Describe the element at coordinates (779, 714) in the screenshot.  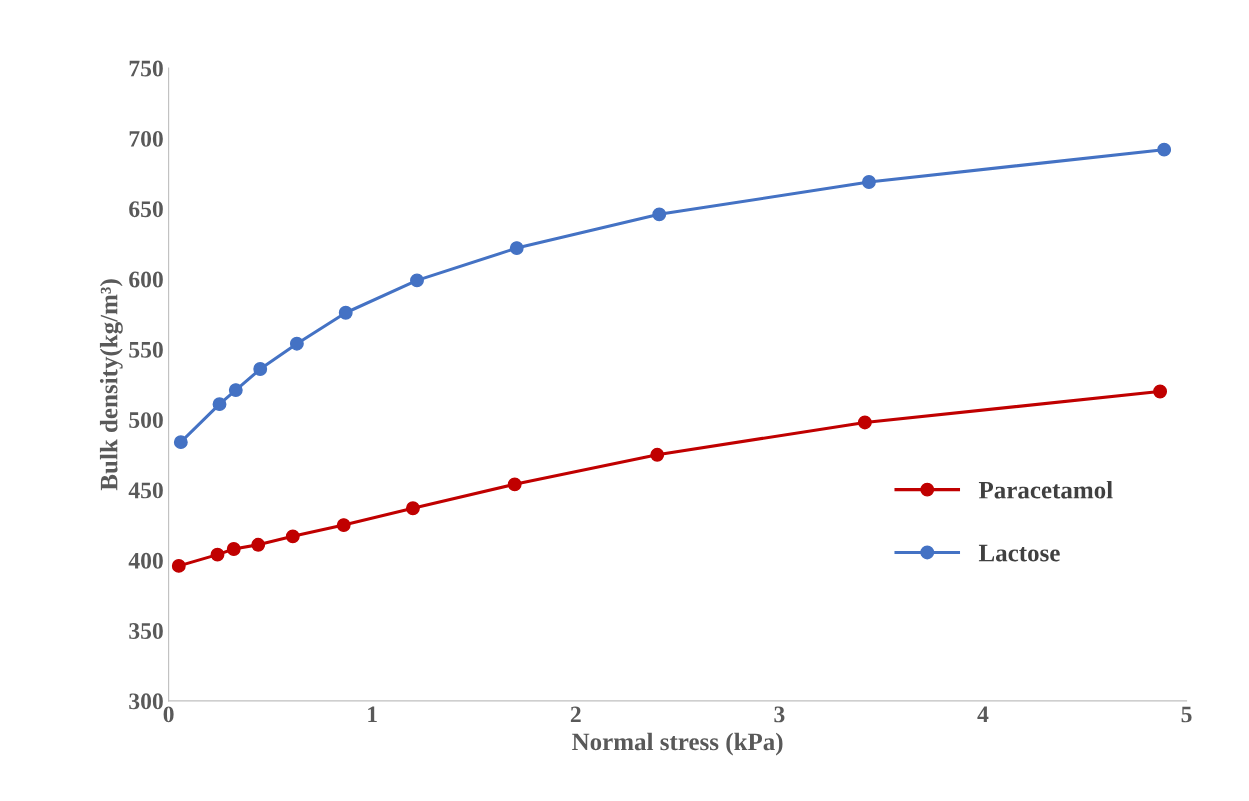
I see `x-tick-label: 3` at that location.